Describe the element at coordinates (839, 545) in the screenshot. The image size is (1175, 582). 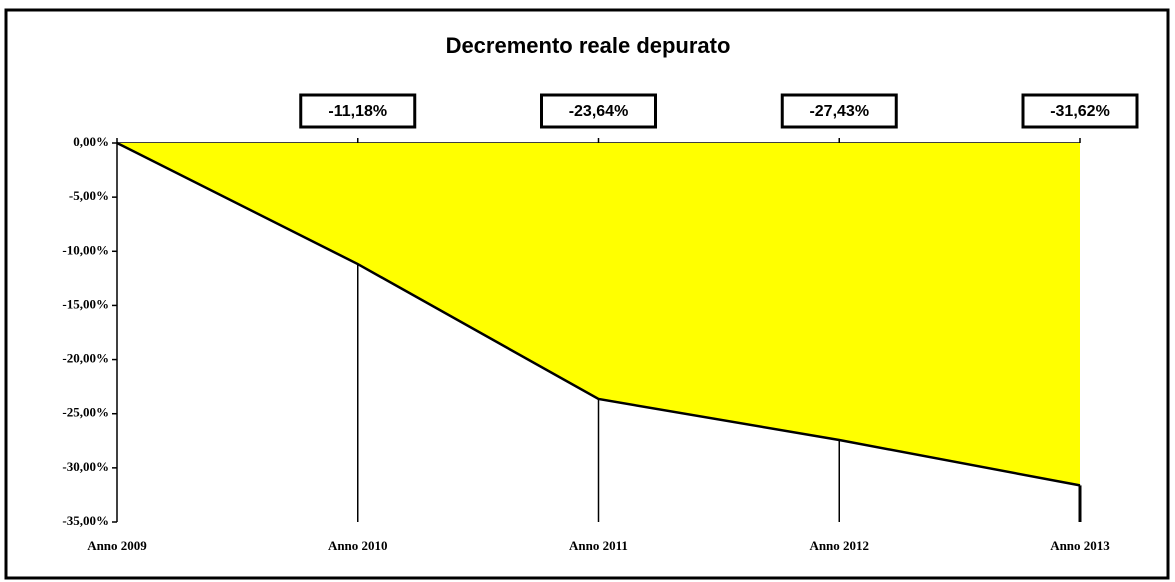
I see `x-tick-label: Anno 2012` at that location.